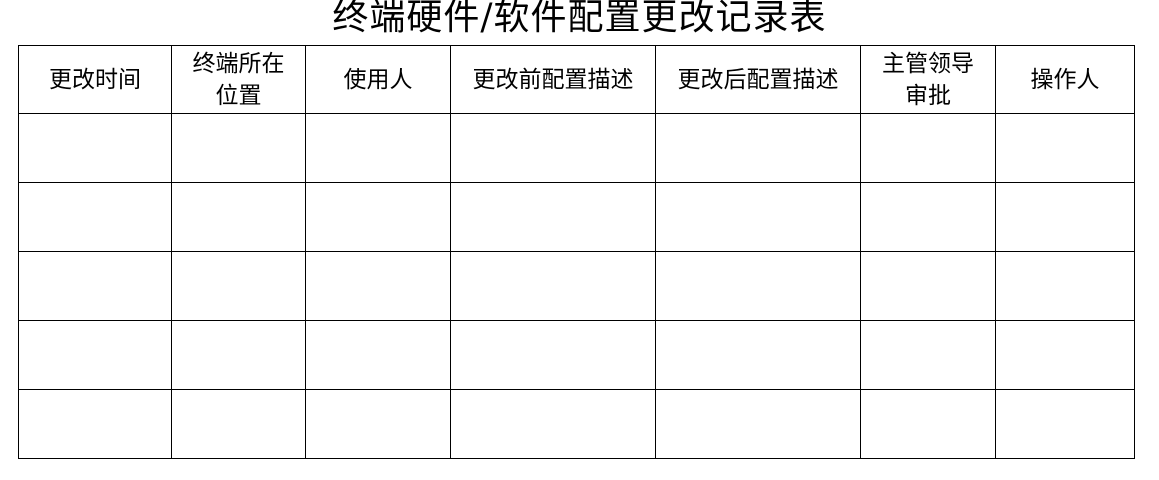 Image resolution: width=1159 pixels, height=480 pixels. I want to click on header-label: 更改前配置描述, so click(553, 79).